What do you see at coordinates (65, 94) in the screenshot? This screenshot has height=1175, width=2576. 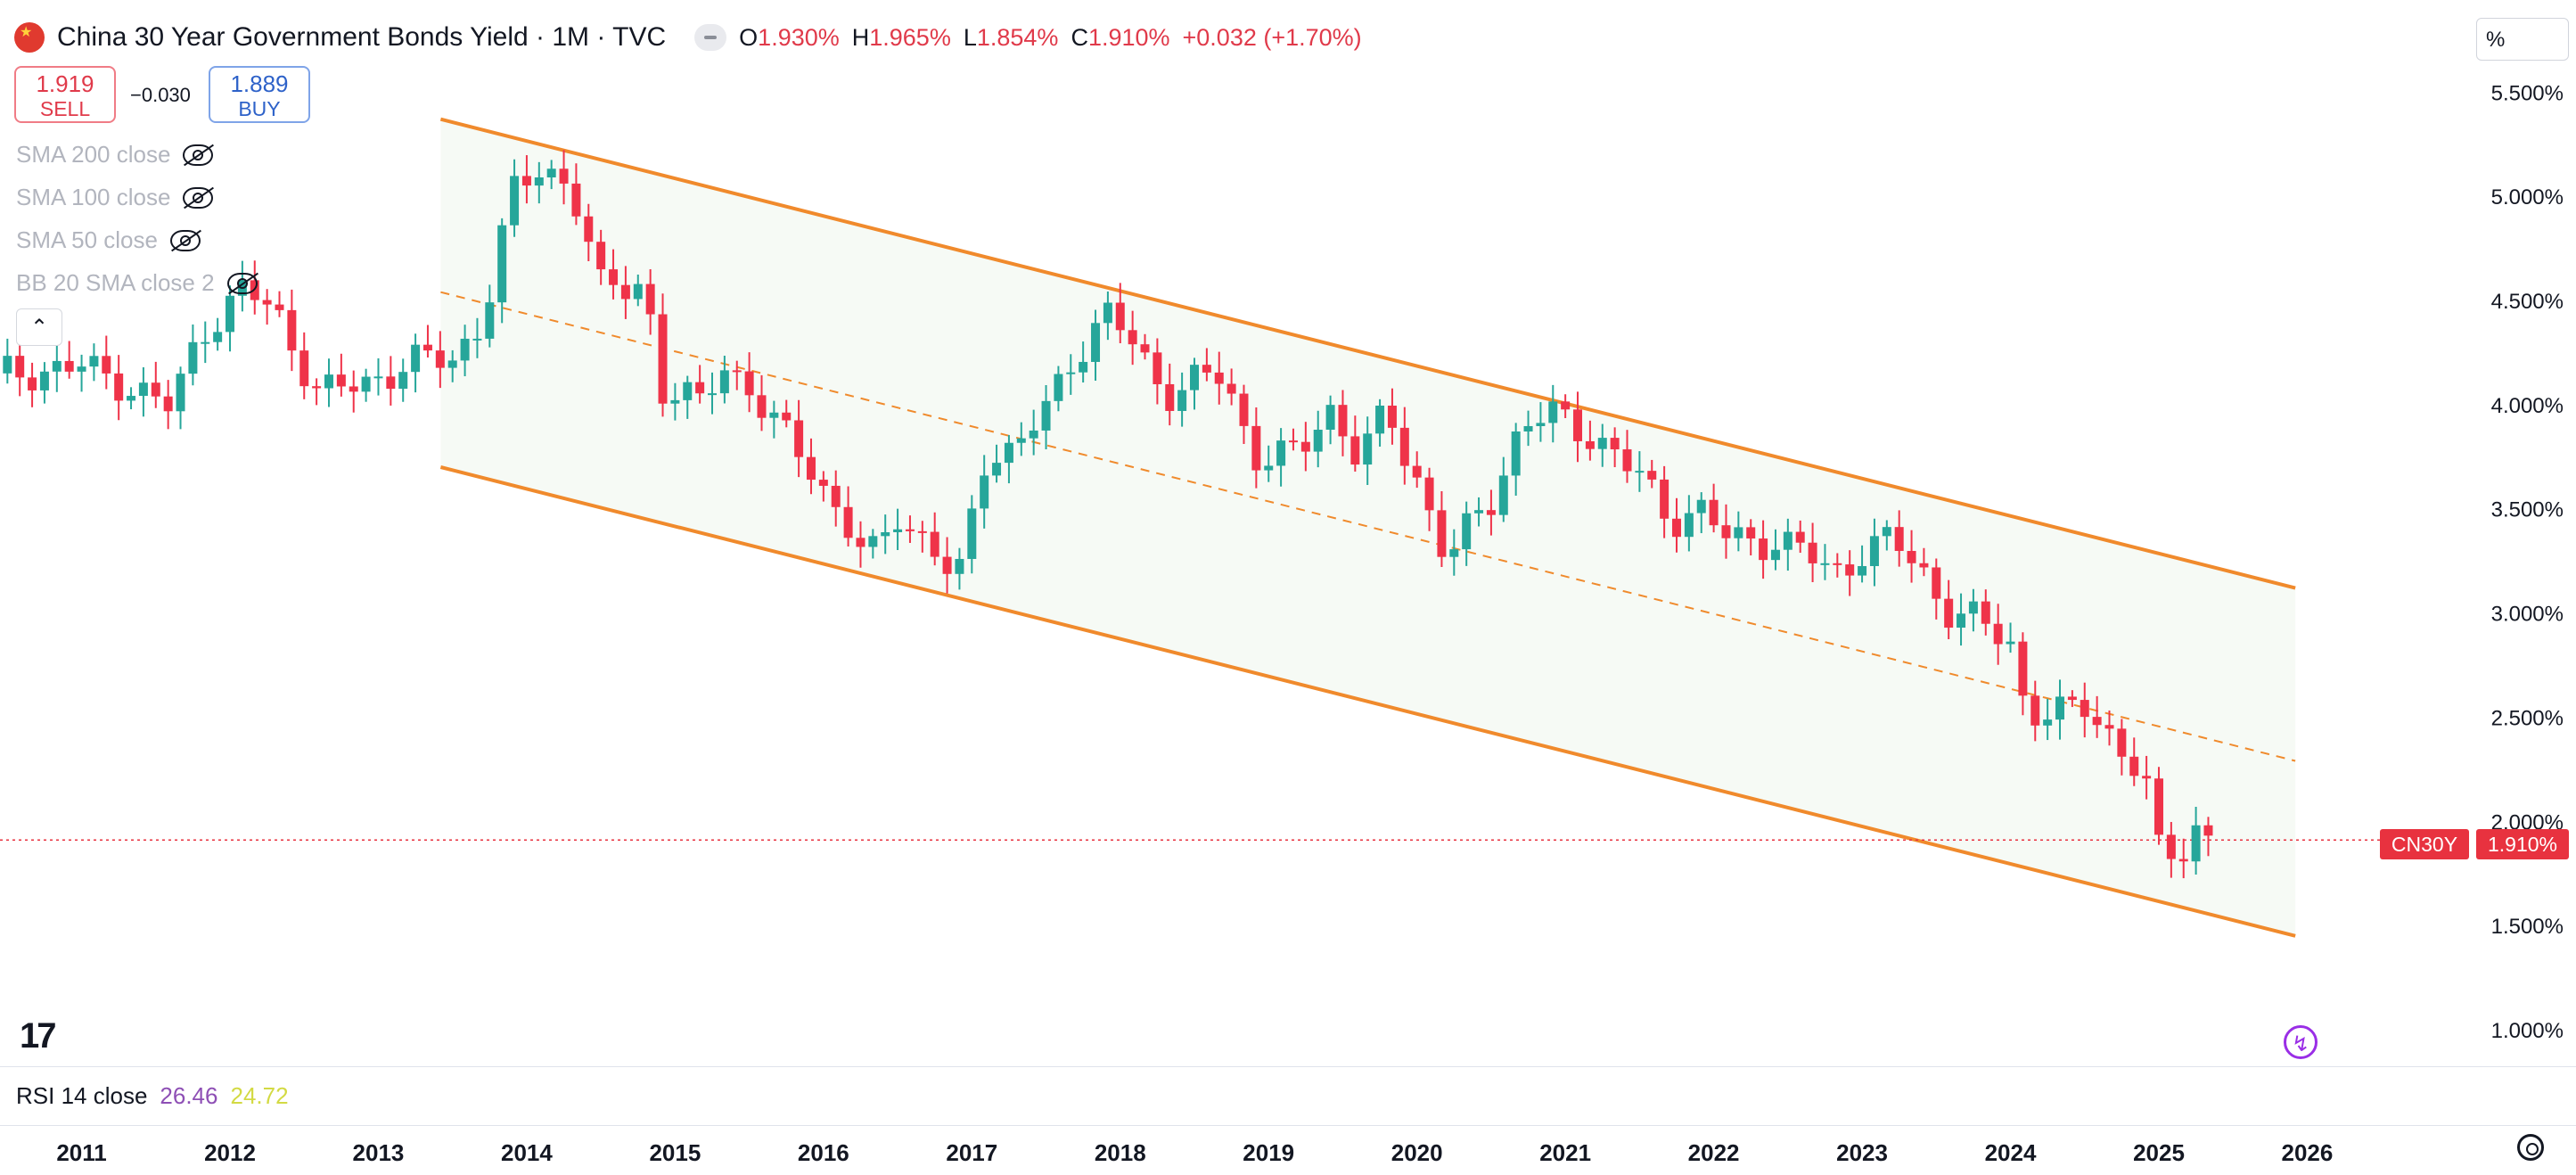 I see `sell-button: 1.919 SELL` at bounding box center [65, 94].